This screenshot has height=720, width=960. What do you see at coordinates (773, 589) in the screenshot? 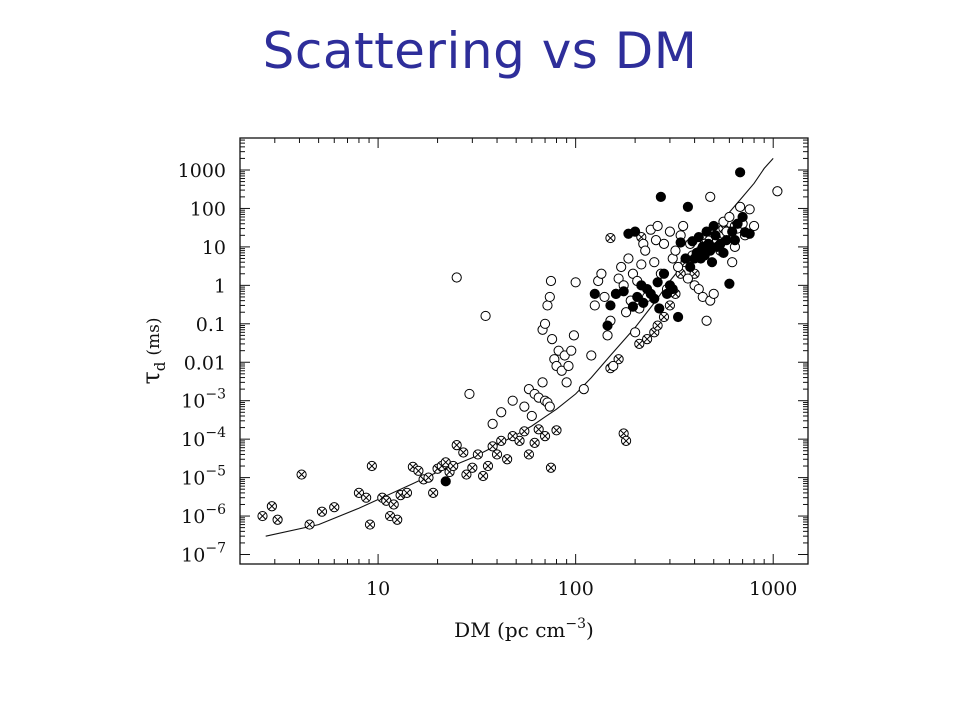
I see `x-tick-label: 1000` at bounding box center [773, 589].